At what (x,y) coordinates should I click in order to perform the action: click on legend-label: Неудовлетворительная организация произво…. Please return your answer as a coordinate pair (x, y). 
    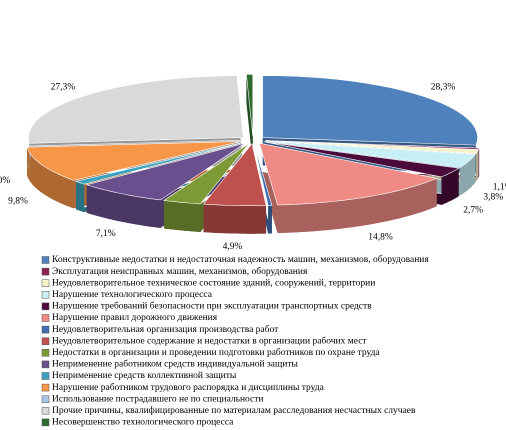
    Looking at the image, I should click on (165, 329).